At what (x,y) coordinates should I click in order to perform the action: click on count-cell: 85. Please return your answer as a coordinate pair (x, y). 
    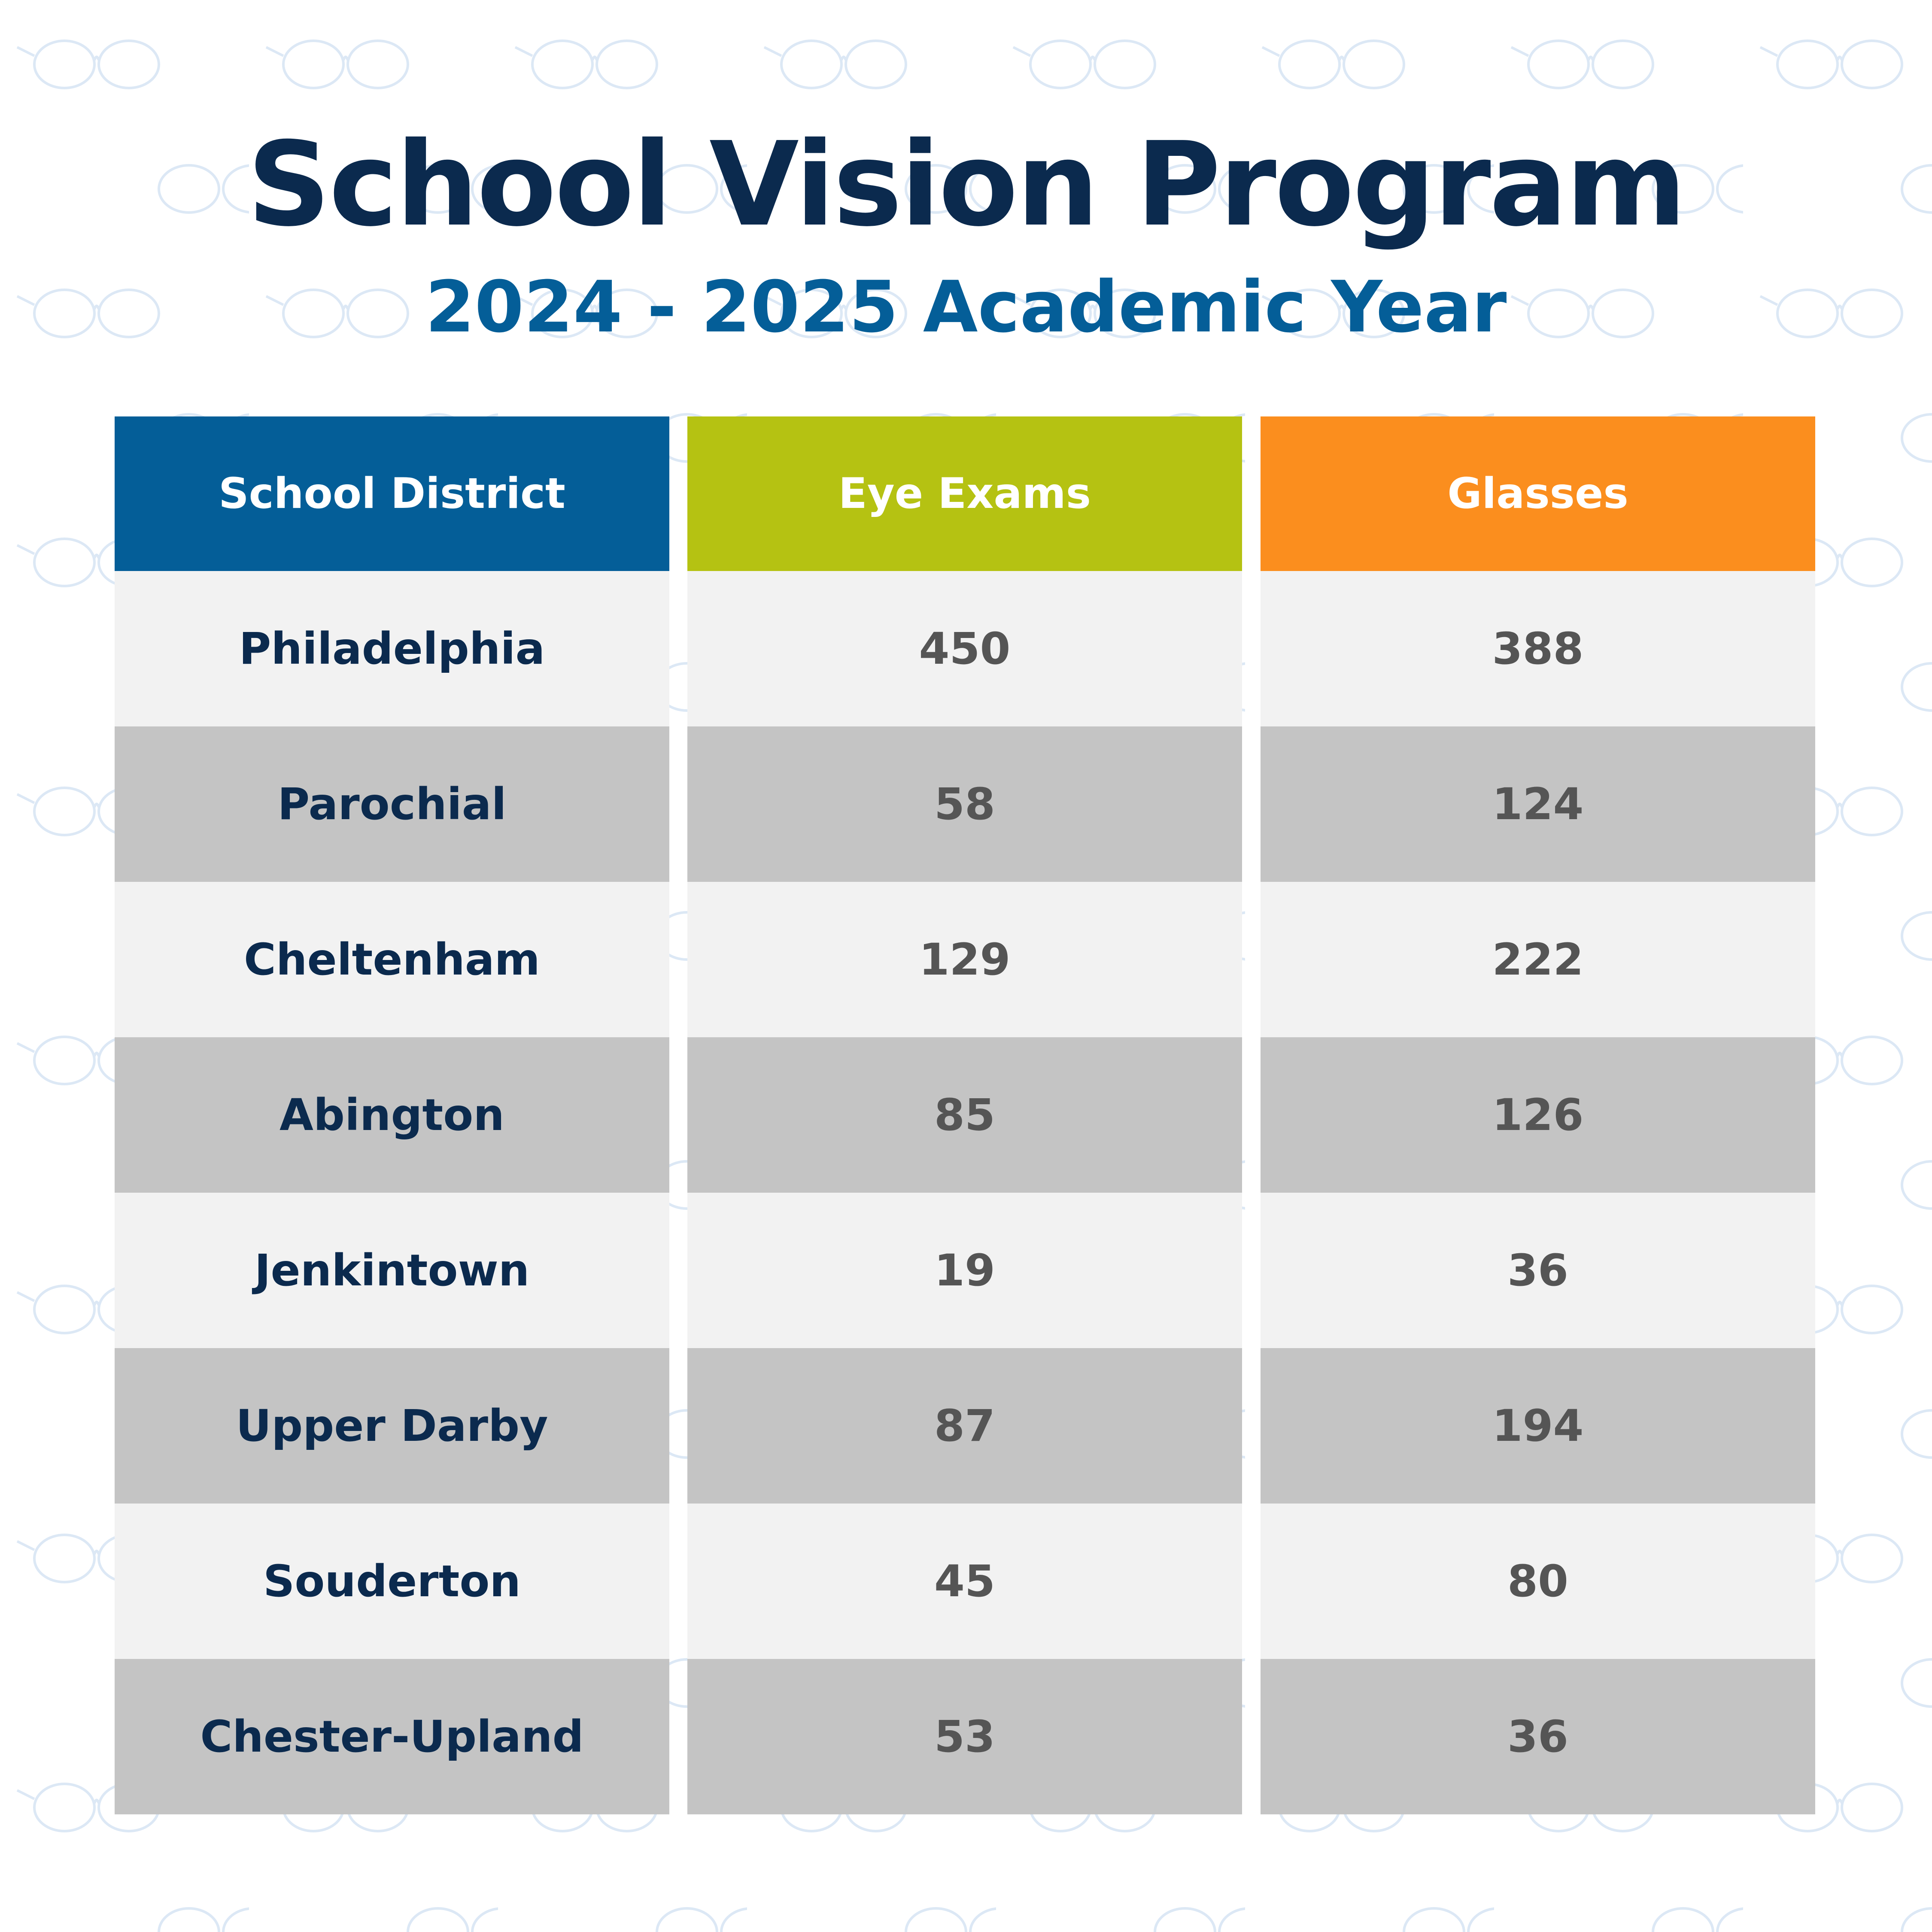
    Looking at the image, I should click on (965, 1115).